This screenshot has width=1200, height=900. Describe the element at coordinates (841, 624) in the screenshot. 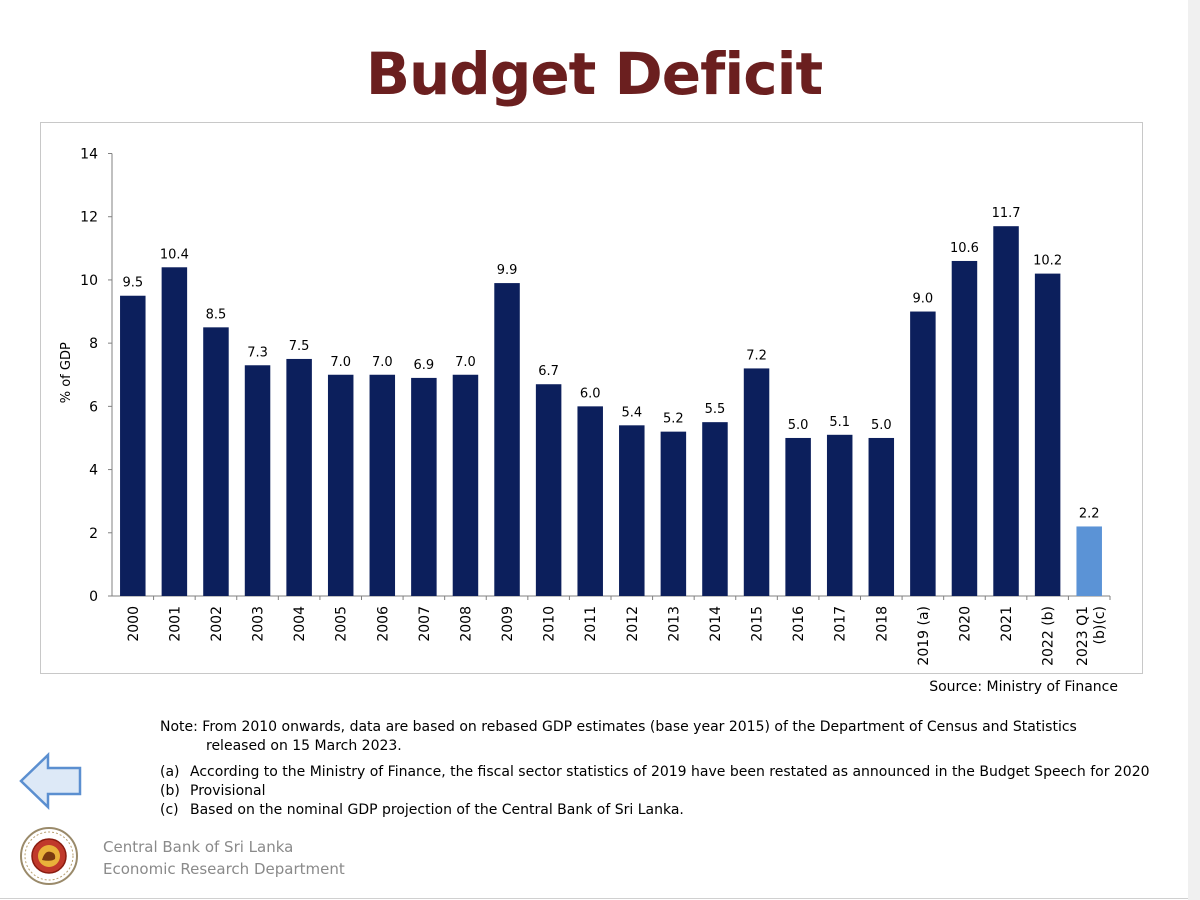

I see `x-tick-label: 2017` at that location.